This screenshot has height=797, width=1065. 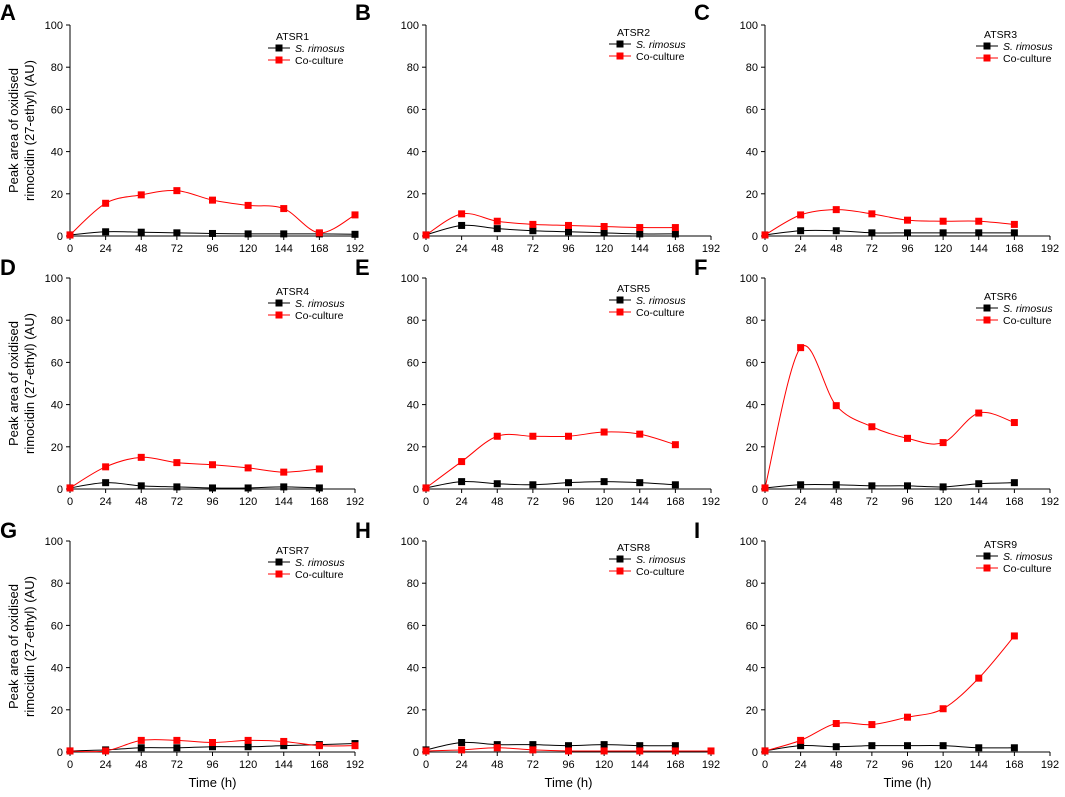 I want to click on x-tick-label: 144, so click(x=640, y=249).